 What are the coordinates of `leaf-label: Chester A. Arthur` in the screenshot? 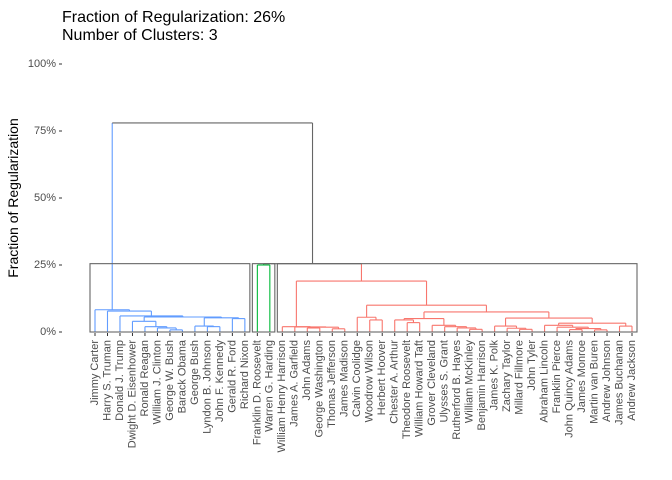 It's located at (395, 382).